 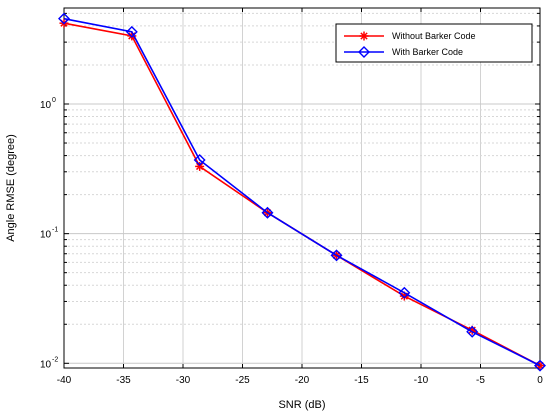 I want to click on x-axis-label: SNR (dB), so click(x=301, y=405).